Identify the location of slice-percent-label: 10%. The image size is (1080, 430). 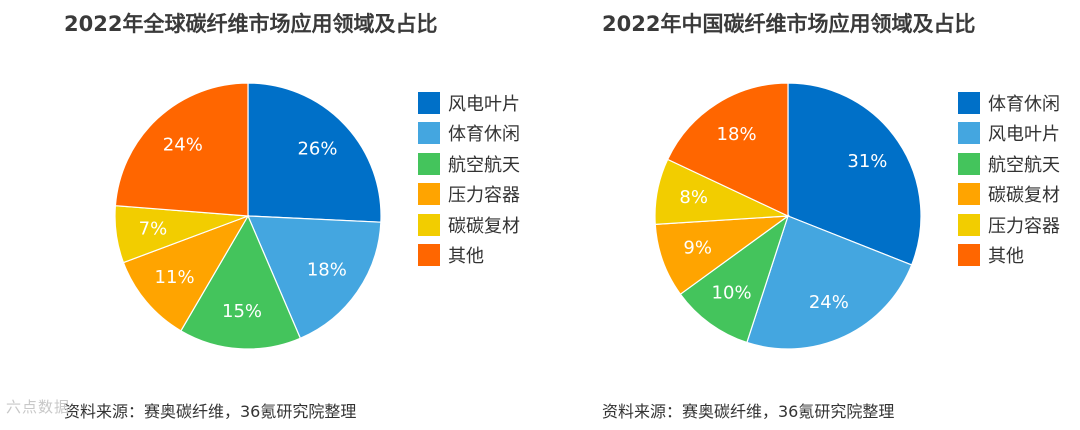
(732, 293).